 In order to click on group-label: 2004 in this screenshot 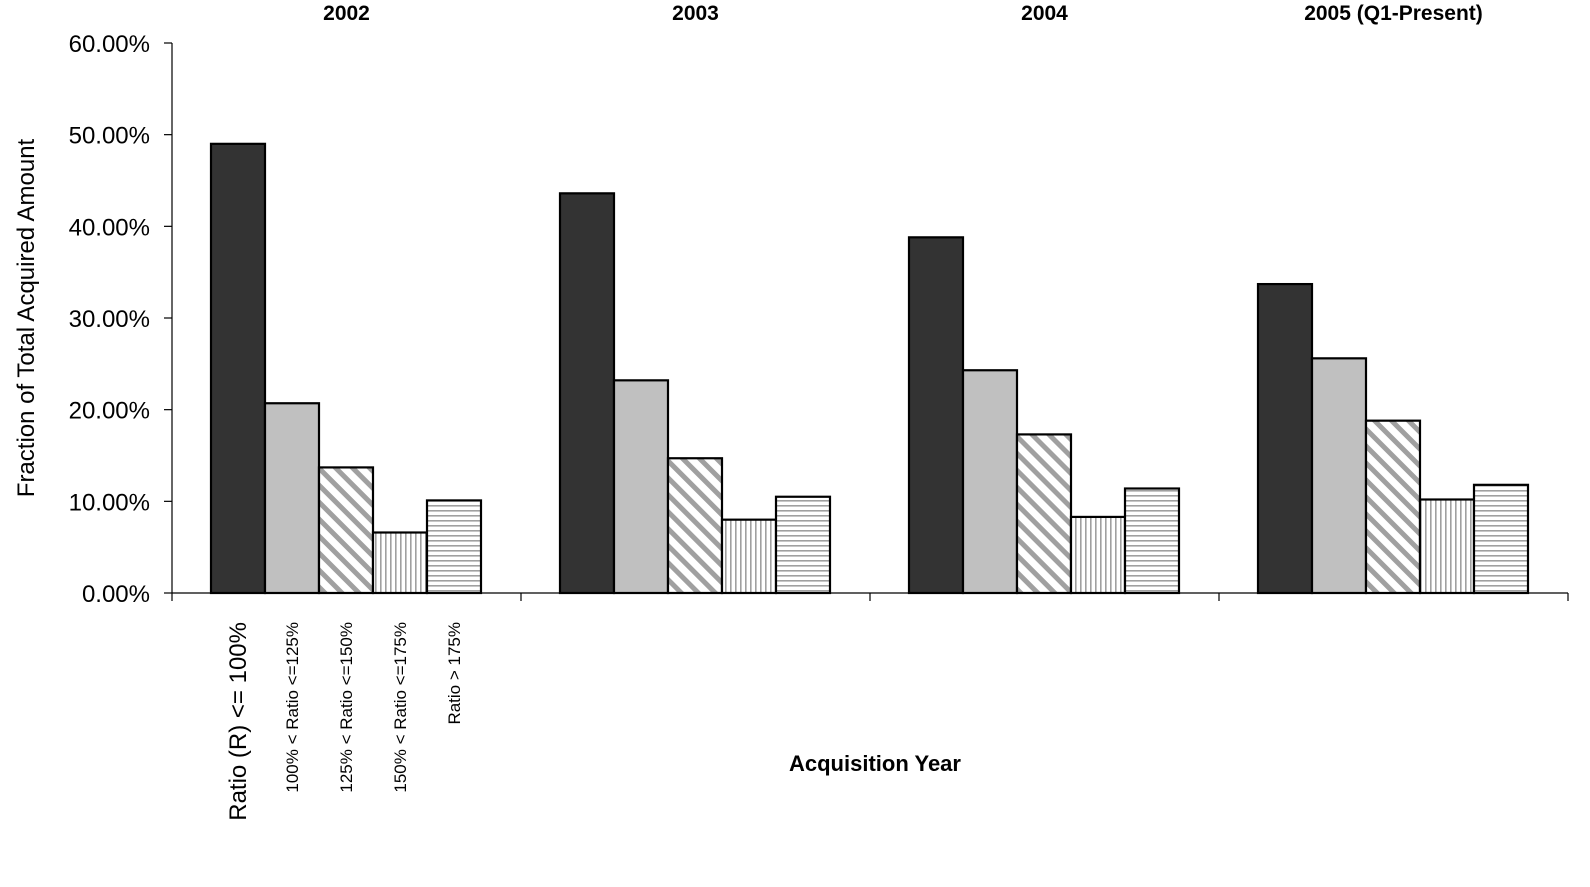, I will do `click(1044, 13)`.